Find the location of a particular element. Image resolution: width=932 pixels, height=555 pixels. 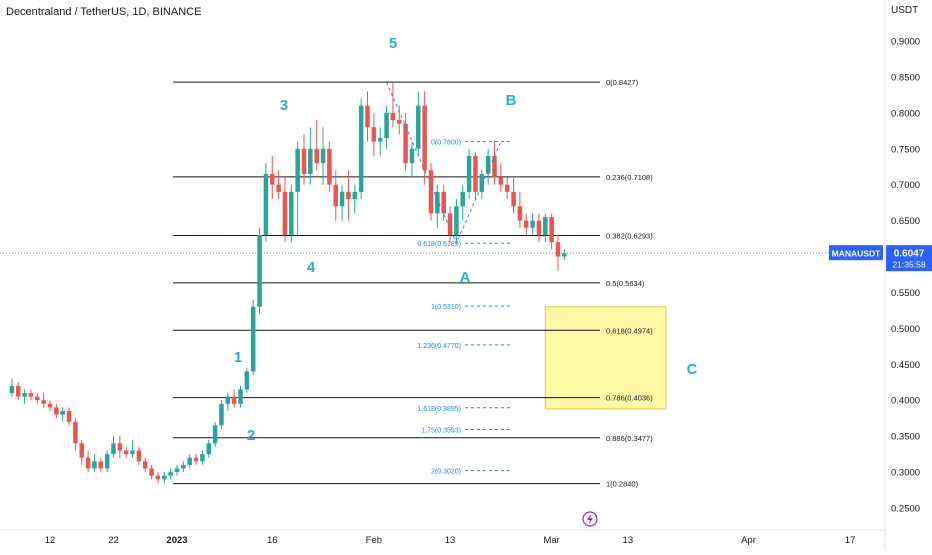

price-tag-countdown: 21:35:58 is located at coordinates (908, 265).